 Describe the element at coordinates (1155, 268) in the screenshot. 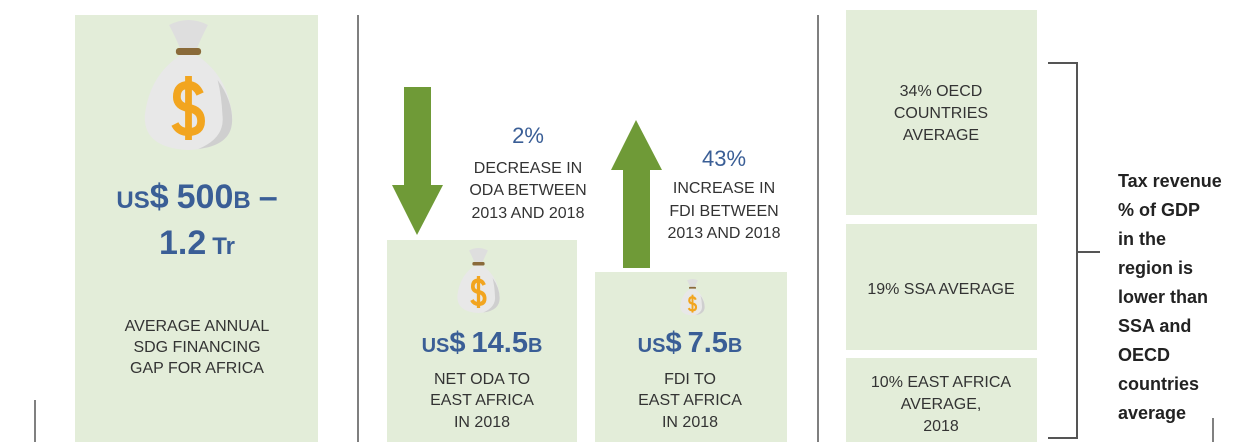

I see `note: region is` at that location.